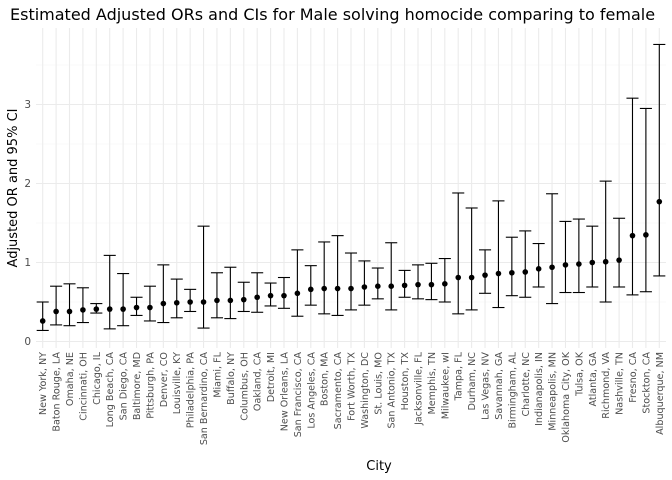 The image size is (672, 480). I want to click on x-tick-label: Fort Worth, TX, so click(352, 386).